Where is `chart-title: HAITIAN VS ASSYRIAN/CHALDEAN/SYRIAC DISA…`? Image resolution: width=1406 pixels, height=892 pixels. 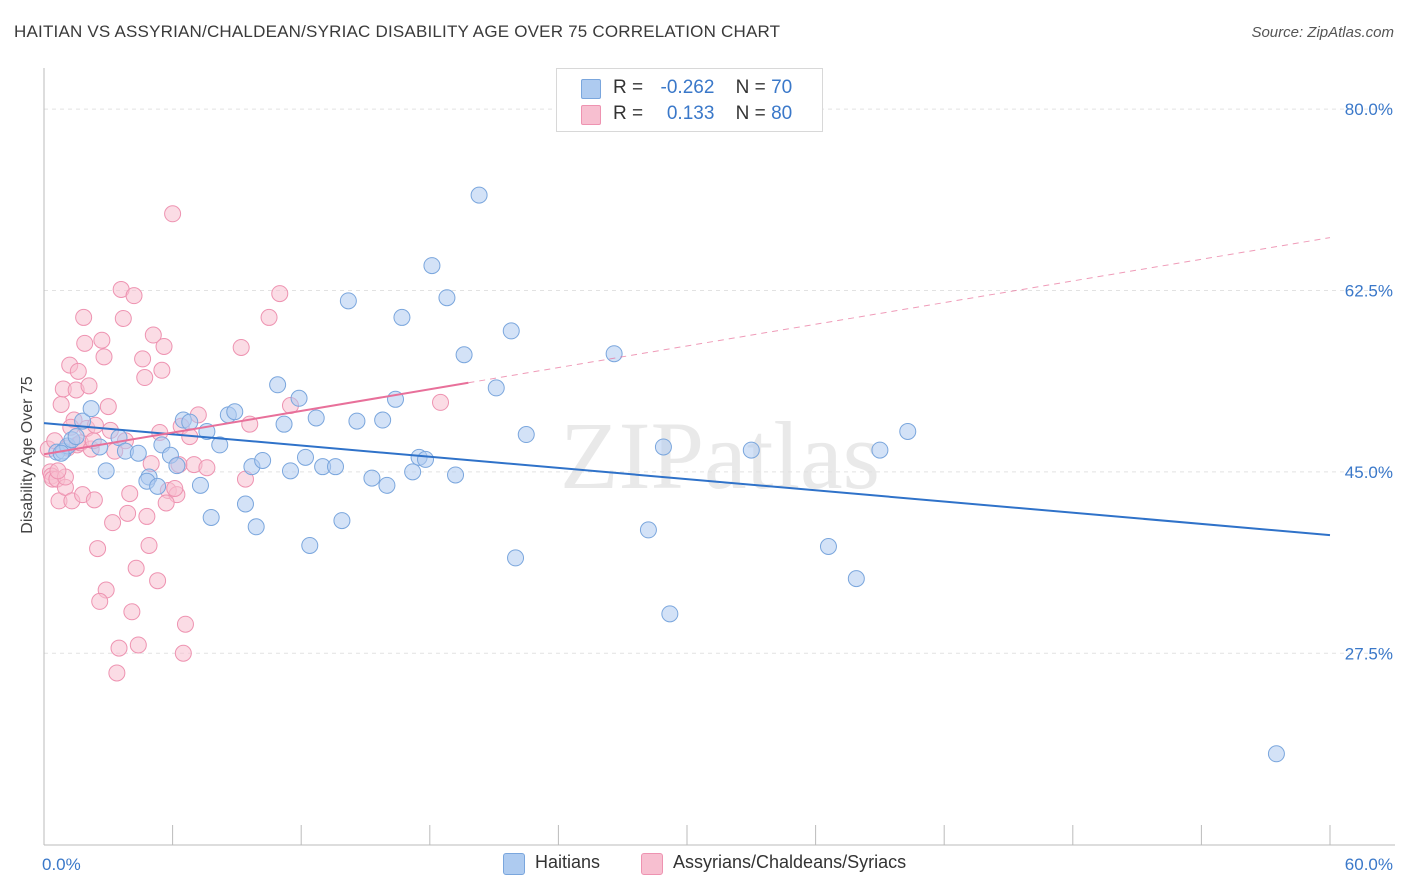
chart-title: HAITIAN VS ASSYRIAN/CHALDEAN/SYRIAC DISA… is located at coordinates (397, 31).